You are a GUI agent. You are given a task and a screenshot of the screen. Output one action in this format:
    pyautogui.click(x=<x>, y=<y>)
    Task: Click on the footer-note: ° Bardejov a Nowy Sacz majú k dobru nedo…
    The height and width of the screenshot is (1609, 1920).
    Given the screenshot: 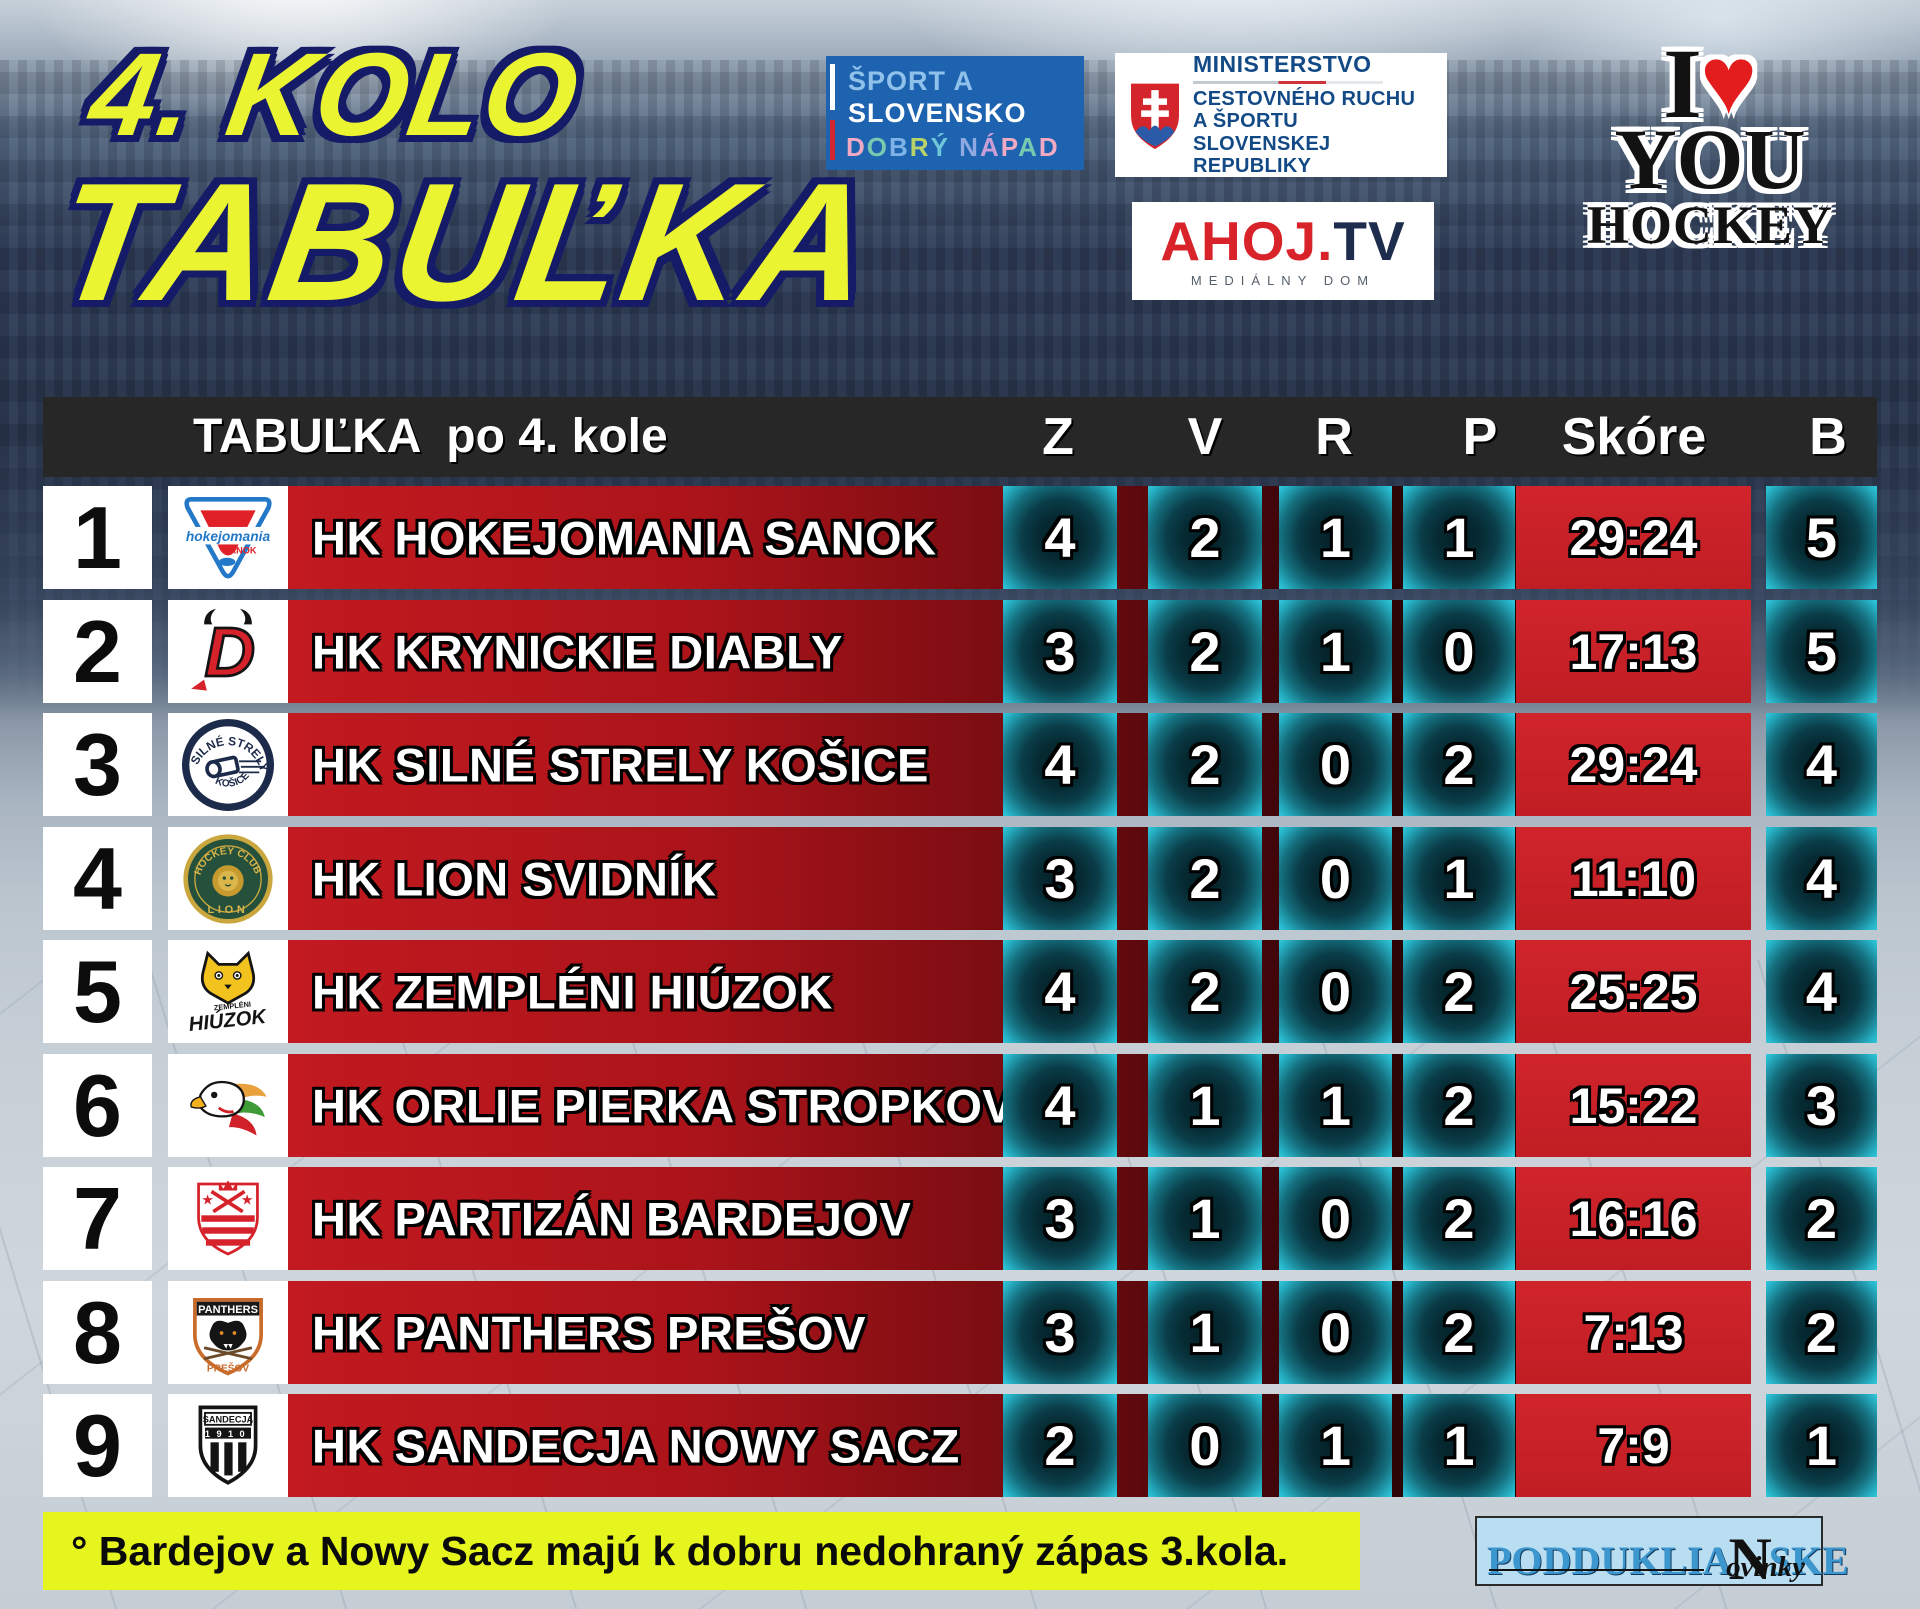 What is the action you would take?
    pyautogui.click(x=701, y=1551)
    